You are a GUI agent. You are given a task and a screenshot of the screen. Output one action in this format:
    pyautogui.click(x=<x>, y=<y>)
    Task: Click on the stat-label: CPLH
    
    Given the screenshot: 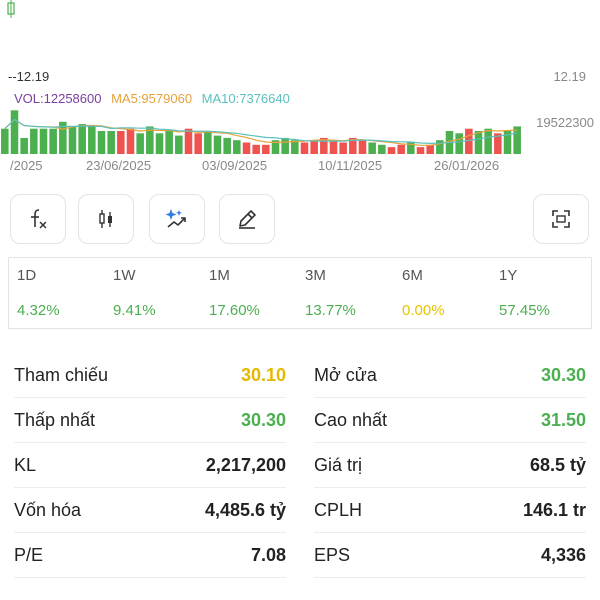 What is the action you would take?
    pyautogui.click(x=338, y=510)
    